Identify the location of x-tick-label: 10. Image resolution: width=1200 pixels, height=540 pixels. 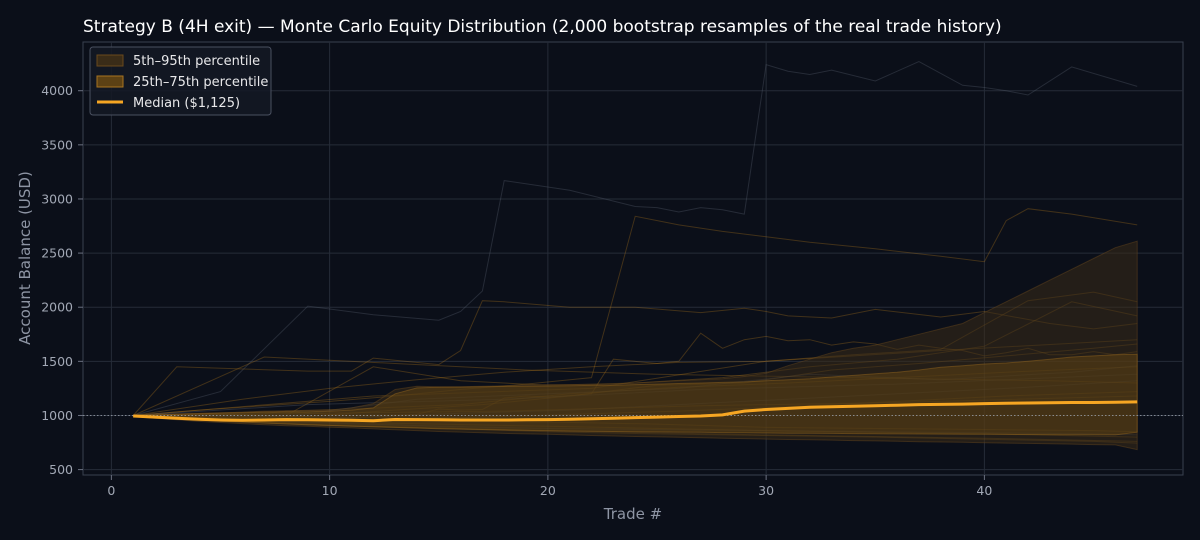
(330, 490).